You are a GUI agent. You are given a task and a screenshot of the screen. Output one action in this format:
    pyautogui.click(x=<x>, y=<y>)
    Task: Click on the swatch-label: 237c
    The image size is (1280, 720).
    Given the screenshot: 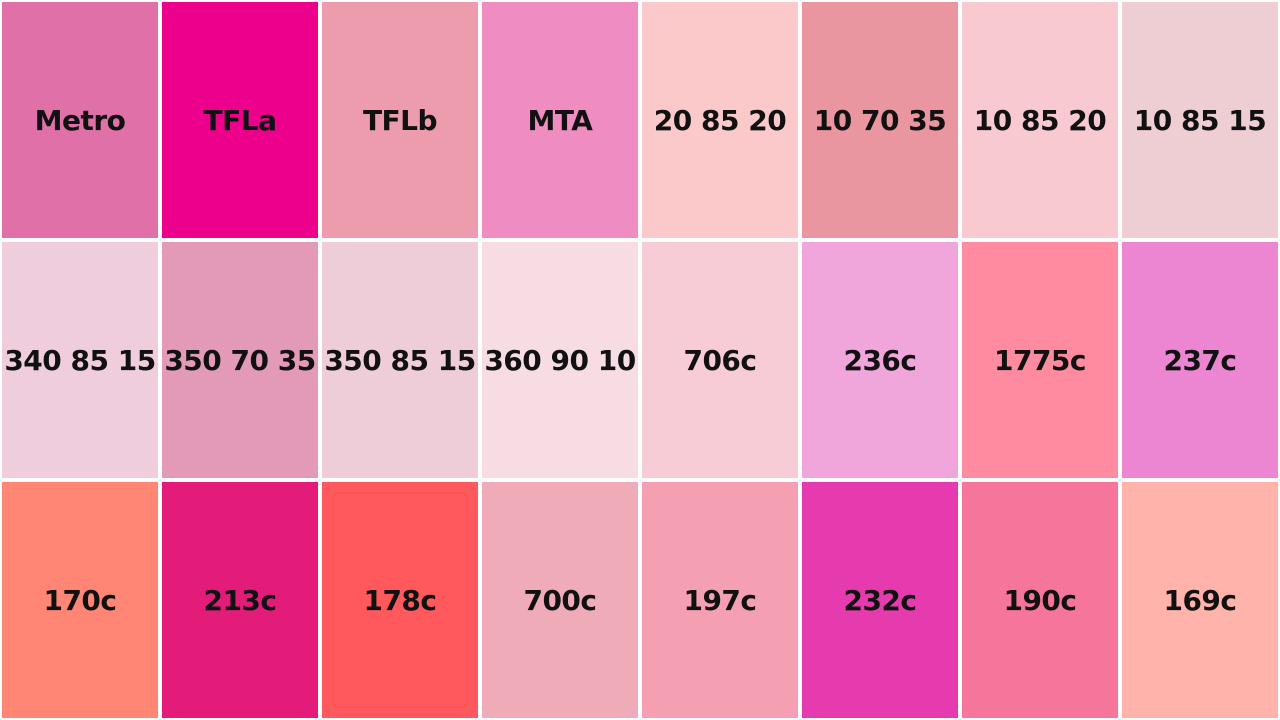 What is the action you would take?
    pyautogui.click(x=1200, y=360)
    